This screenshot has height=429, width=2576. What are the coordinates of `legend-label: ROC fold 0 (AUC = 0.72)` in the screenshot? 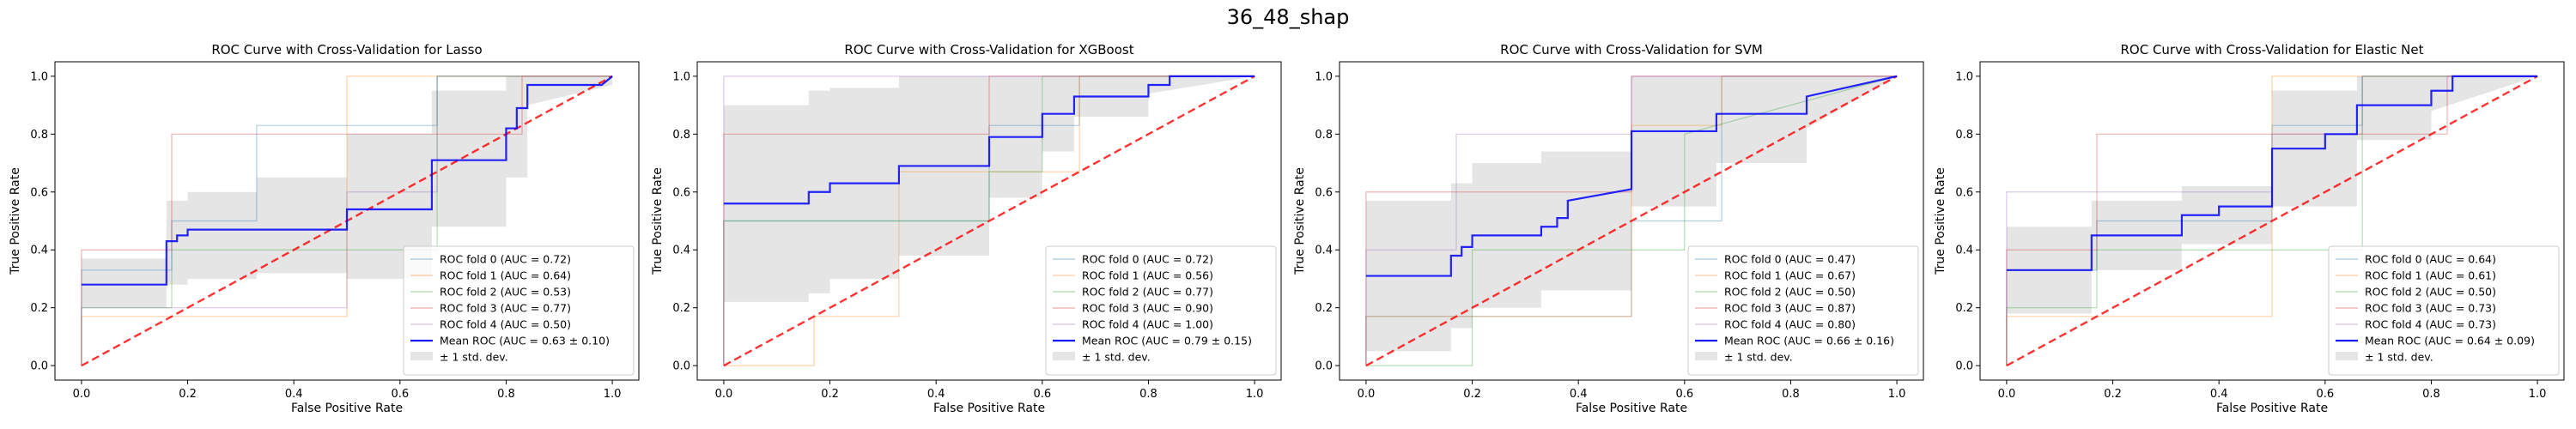 It's located at (505, 259).